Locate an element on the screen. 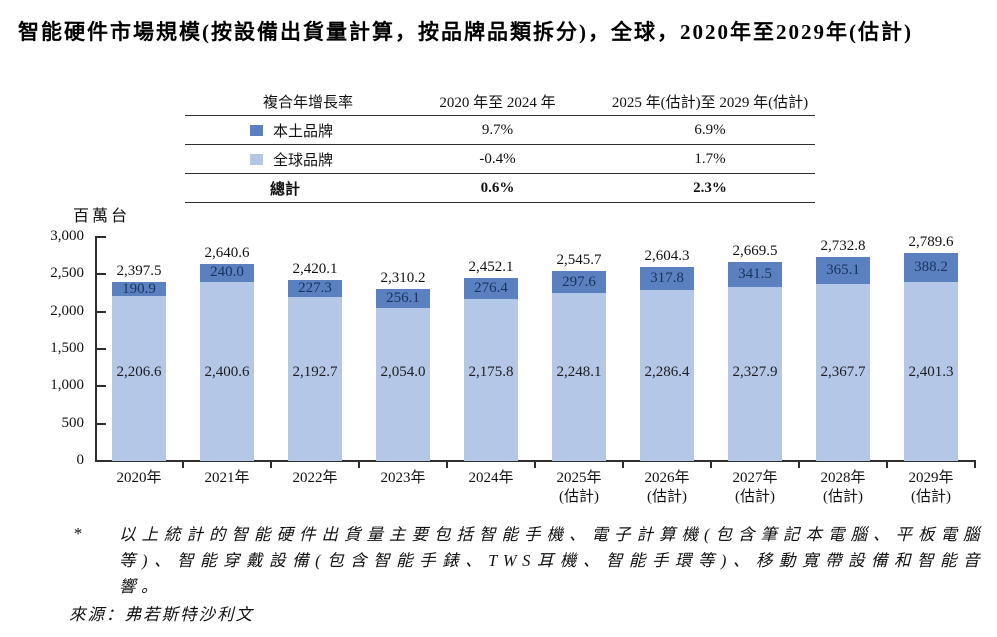 The image size is (997, 637). y-axis-tick-label: 3,000 is located at coordinates (67, 236).